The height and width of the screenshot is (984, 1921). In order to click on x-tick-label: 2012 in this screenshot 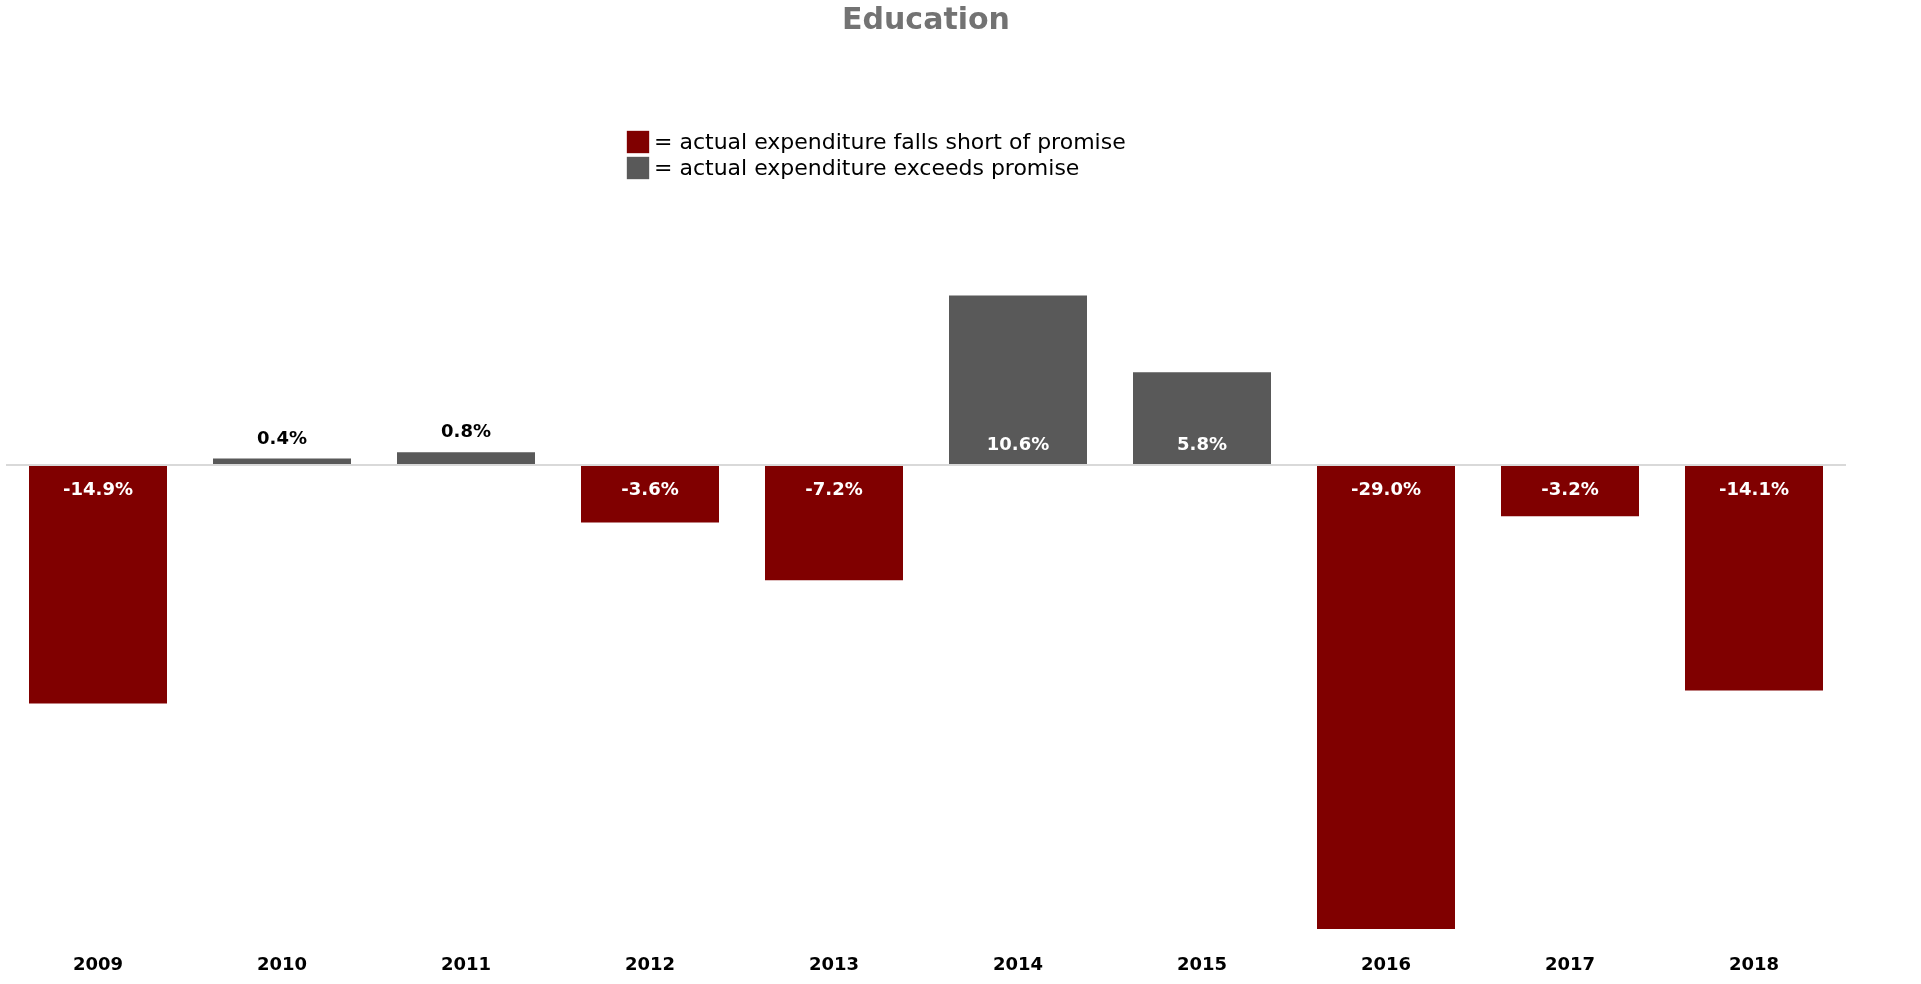, I will do `click(650, 963)`.